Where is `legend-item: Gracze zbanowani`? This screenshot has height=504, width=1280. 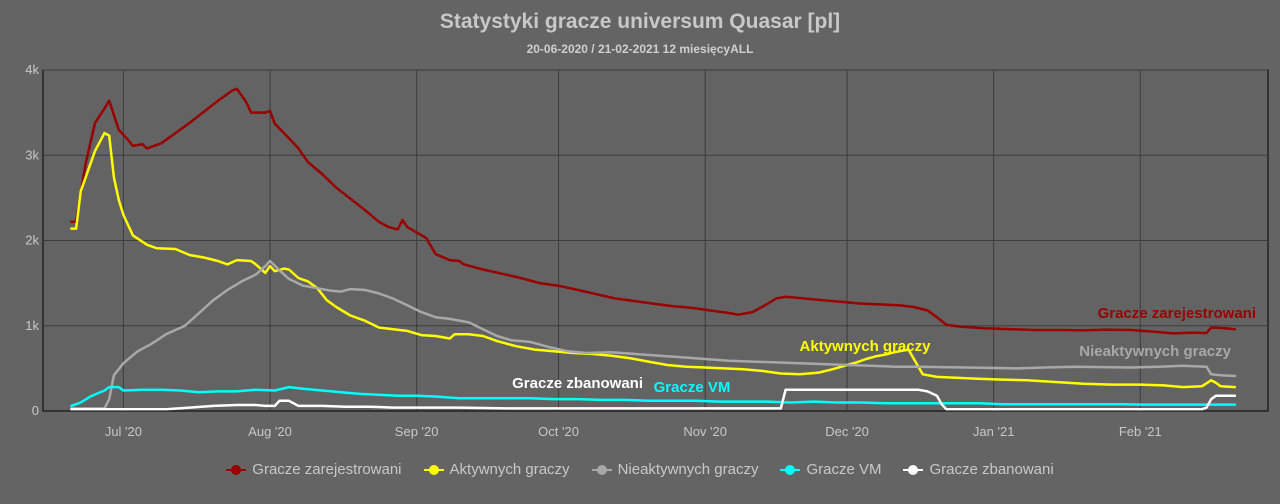
legend-item: Gracze zbanowani is located at coordinates (978, 469).